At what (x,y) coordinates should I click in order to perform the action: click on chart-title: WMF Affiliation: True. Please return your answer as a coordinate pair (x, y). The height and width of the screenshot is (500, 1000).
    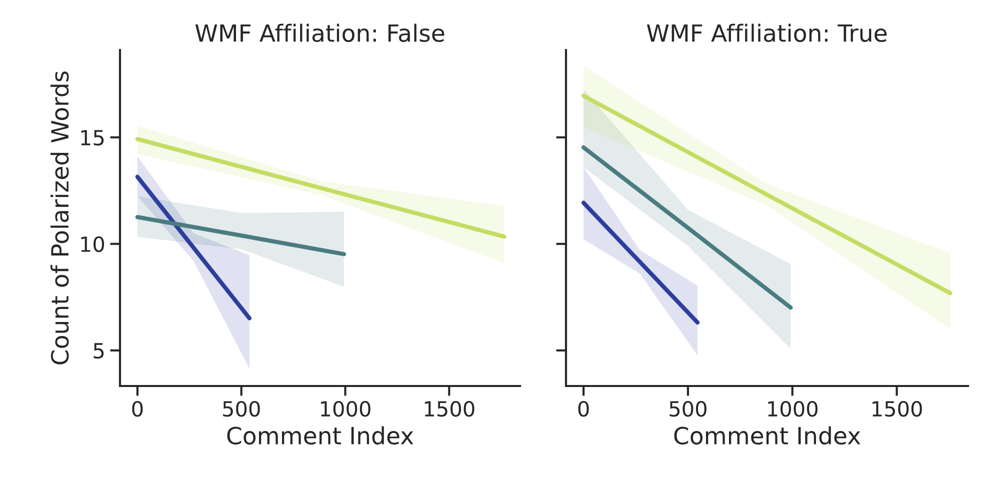
    Looking at the image, I should click on (766, 33).